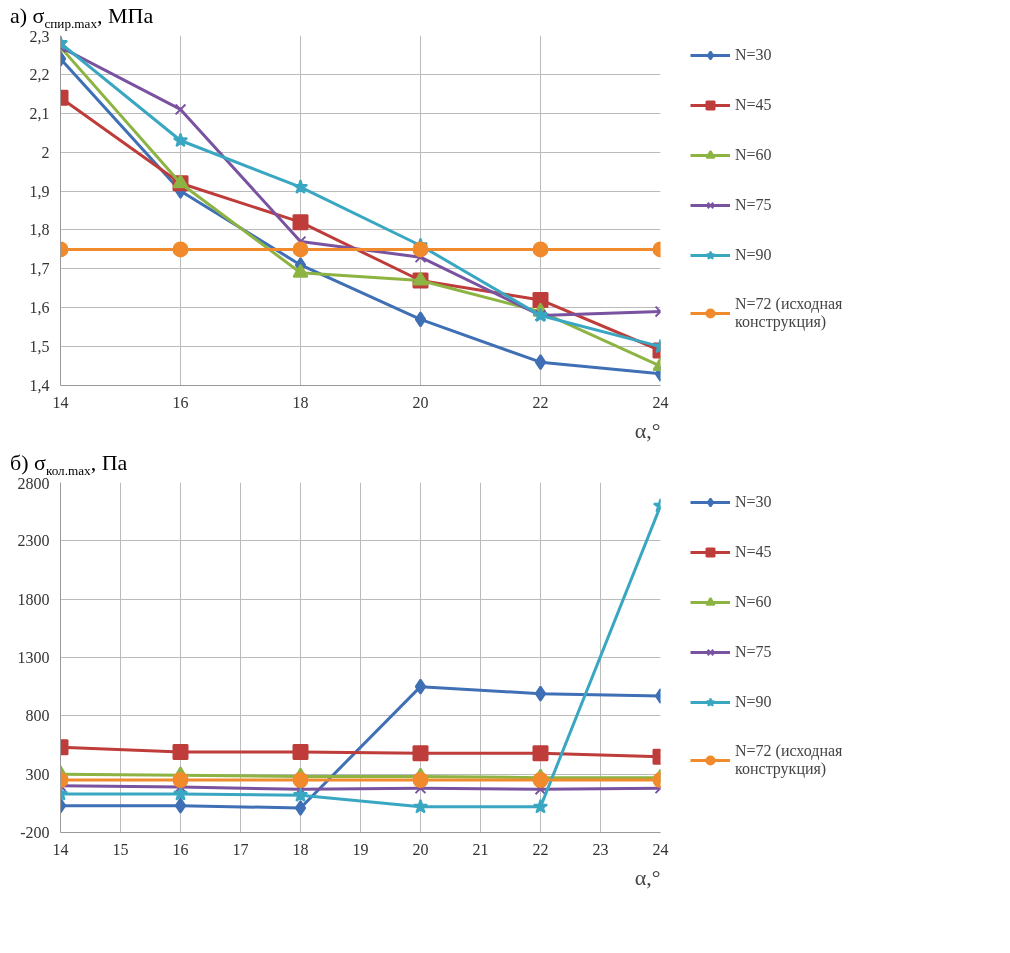 Image resolution: width=1010 pixels, height=953 pixels. What do you see at coordinates (39, 269) in the screenshot?
I see `y-tick-label: 1,7` at bounding box center [39, 269].